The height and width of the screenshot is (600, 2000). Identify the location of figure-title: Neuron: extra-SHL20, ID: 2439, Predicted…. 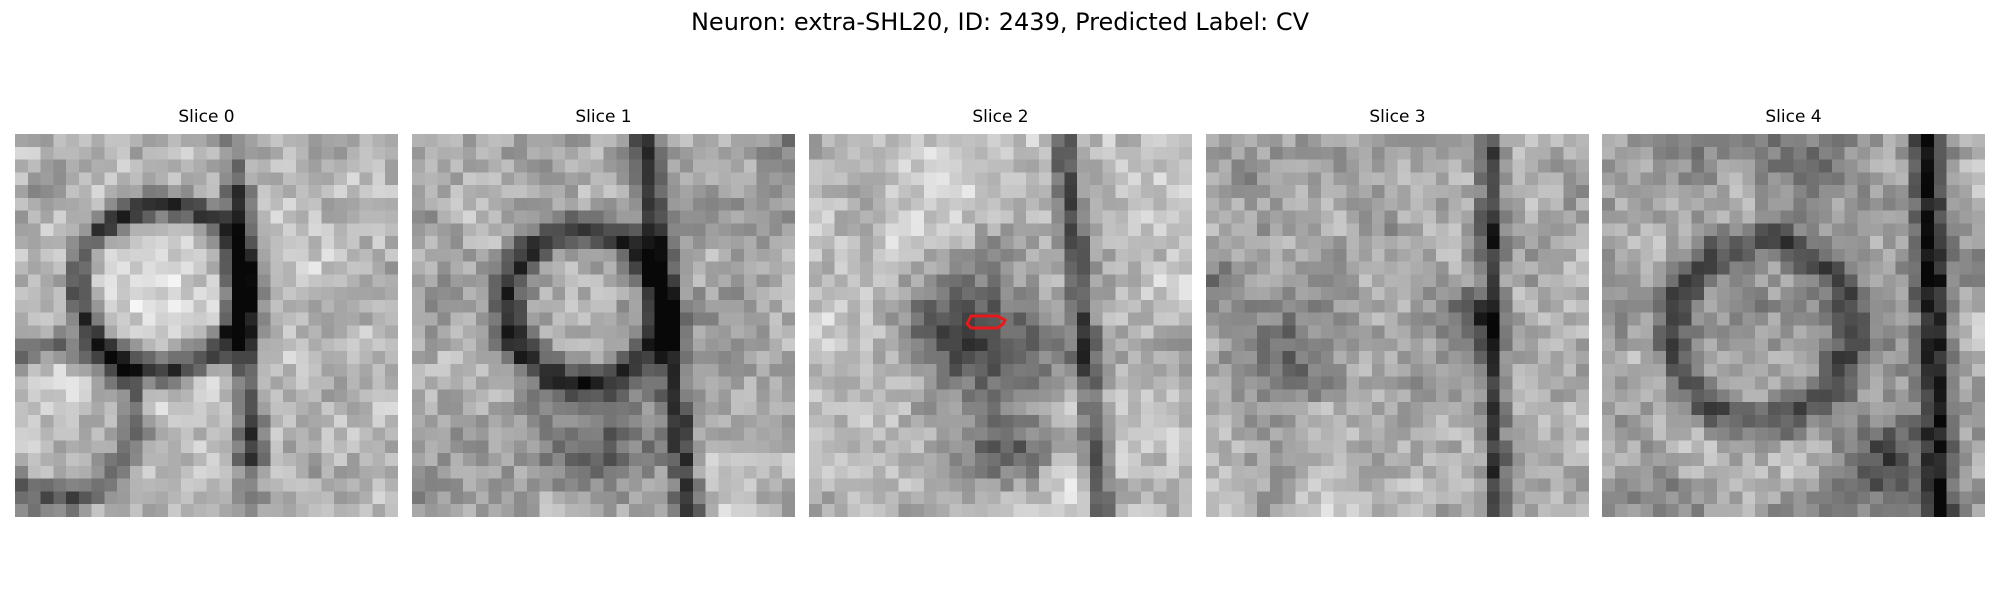
(1000, 22).